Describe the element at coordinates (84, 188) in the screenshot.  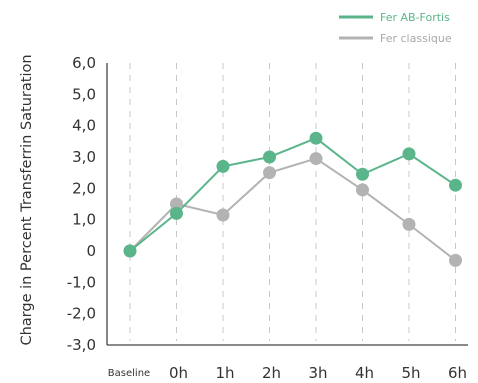
I see `y-tick-label: 2,0` at that location.